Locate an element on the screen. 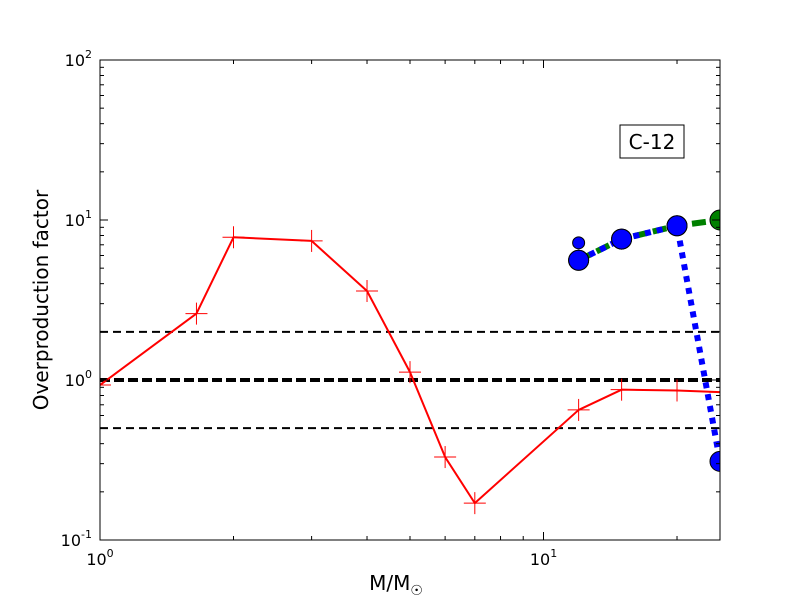 Image resolution: width=800 pixels, height=600 pixels. y-tick-label: 10² is located at coordinates (78, 59).